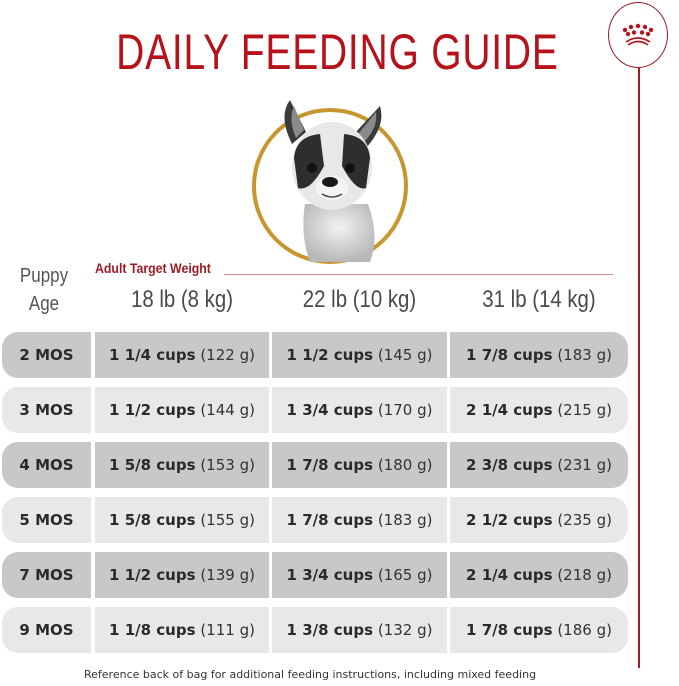 The width and height of the screenshot is (679, 686). What do you see at coordinates (227, 575) in the screenshot?
I see `grams-value: (139 g)` at bounding box center [227, 575].